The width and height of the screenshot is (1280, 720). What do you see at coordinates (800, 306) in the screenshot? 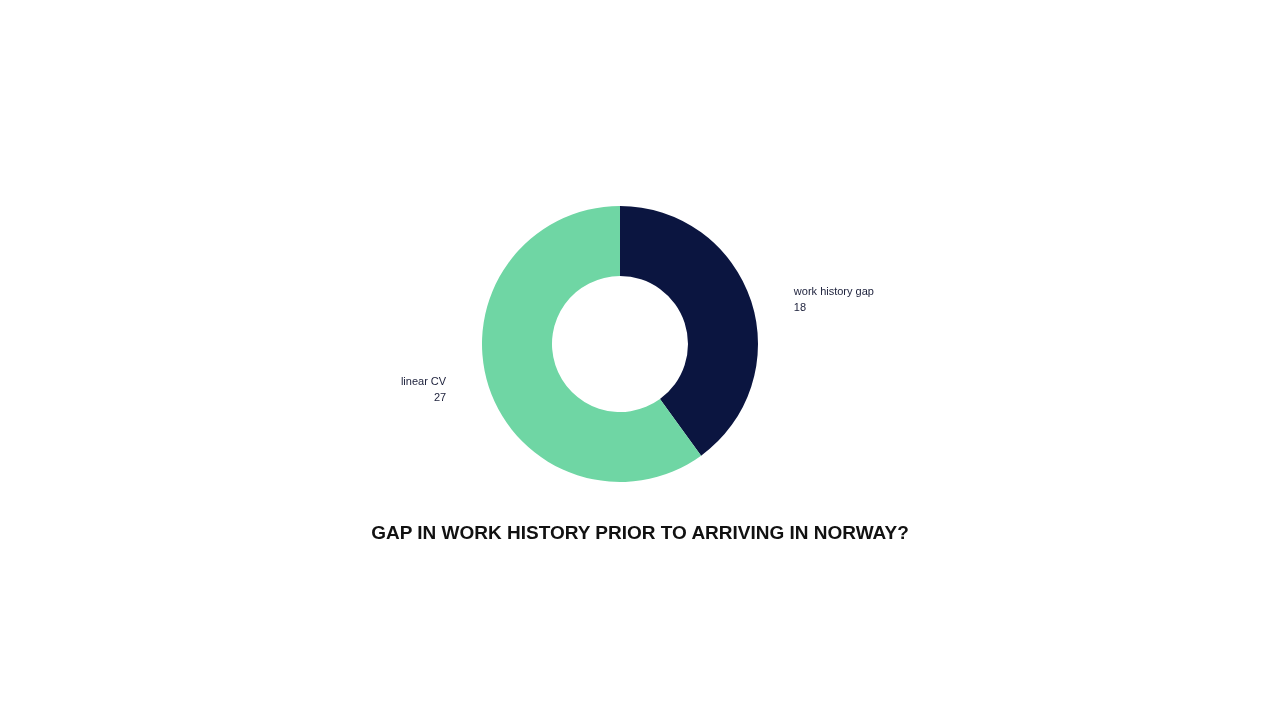
I see `data-label: 18` at bounding box center [800, 306].